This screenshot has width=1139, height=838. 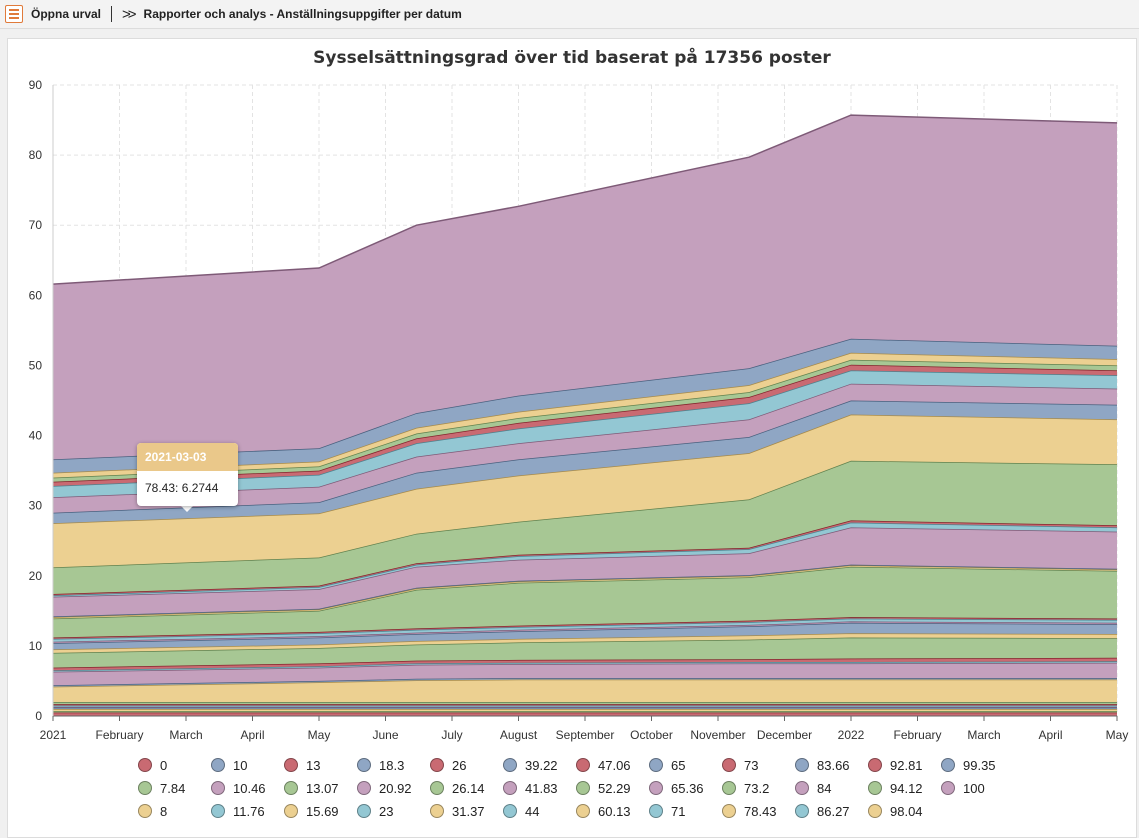 I want to click on legend-item-10: 10, so click(x=247, y=765).